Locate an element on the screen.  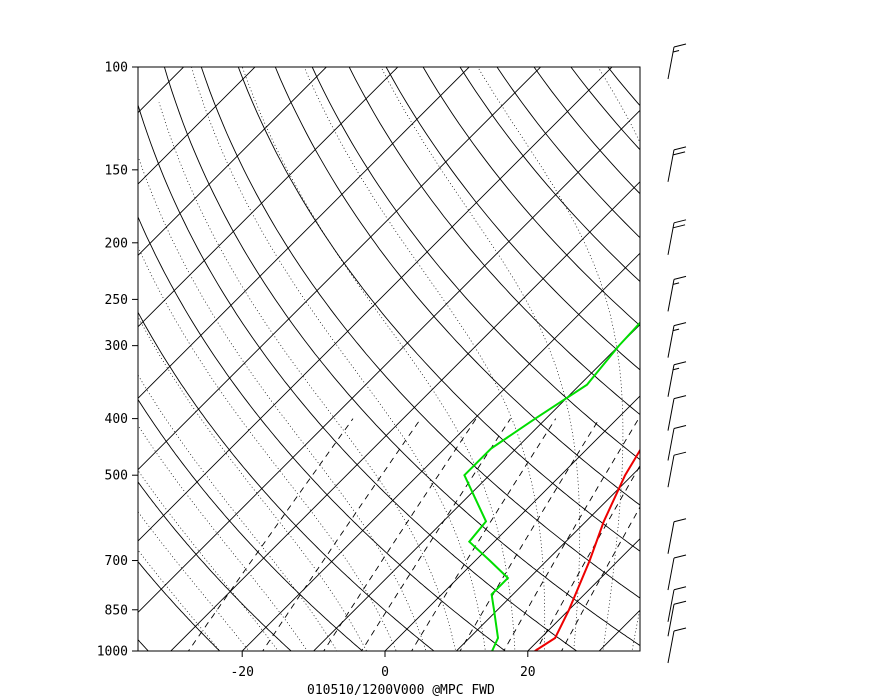
wind-barb-column is located at coordinates (677, 353).